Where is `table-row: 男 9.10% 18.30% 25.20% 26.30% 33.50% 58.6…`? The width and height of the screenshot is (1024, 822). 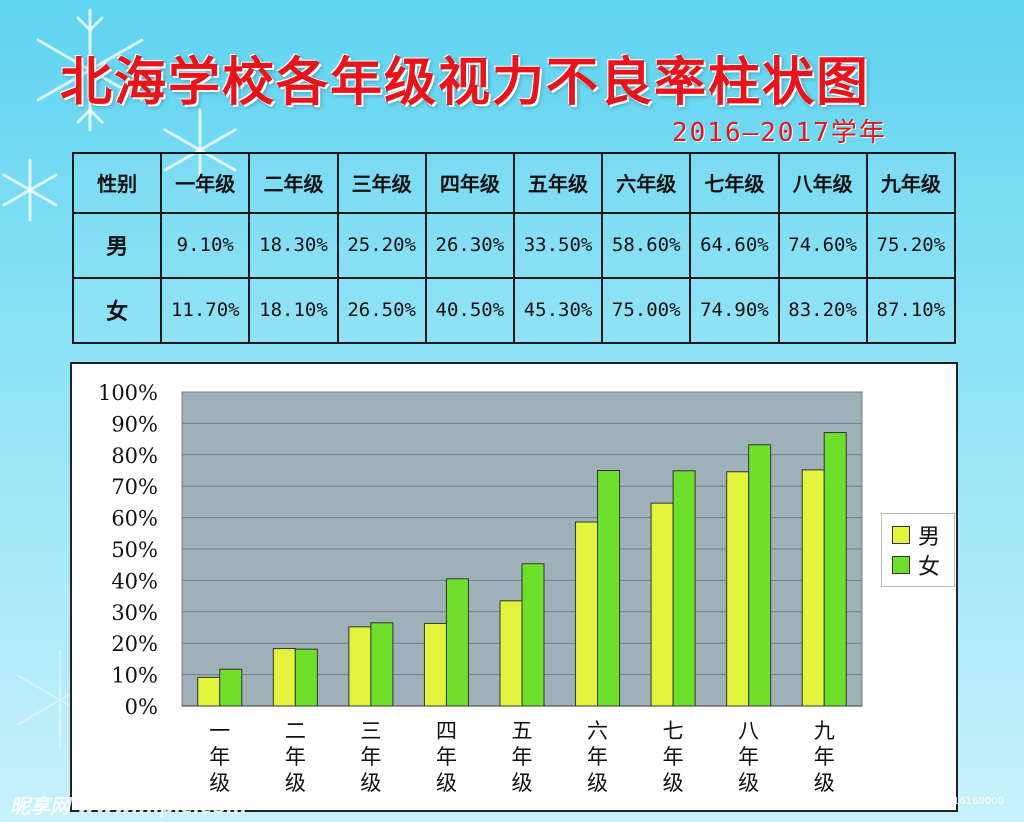 table-row: 男 9.10% 18.30% 25.20% 26.30% 33.50% 58.6… is located at coordinates (514, 245).